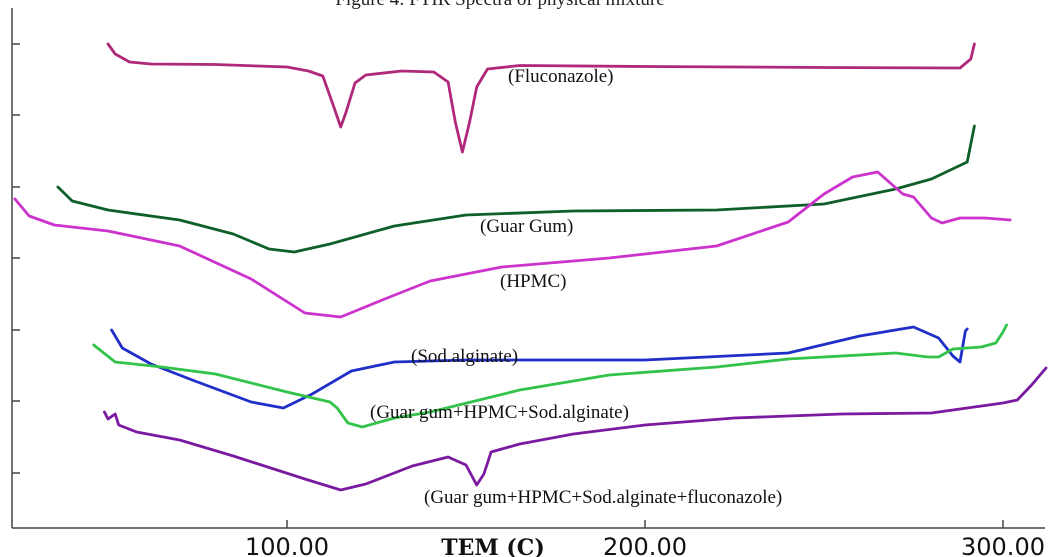 This screenshot has width=1055, height=557. Describe the element at coordinates (561, 76) in the screenshot. I see `series-label-fluconazole: (Fluconazole)` at that location.